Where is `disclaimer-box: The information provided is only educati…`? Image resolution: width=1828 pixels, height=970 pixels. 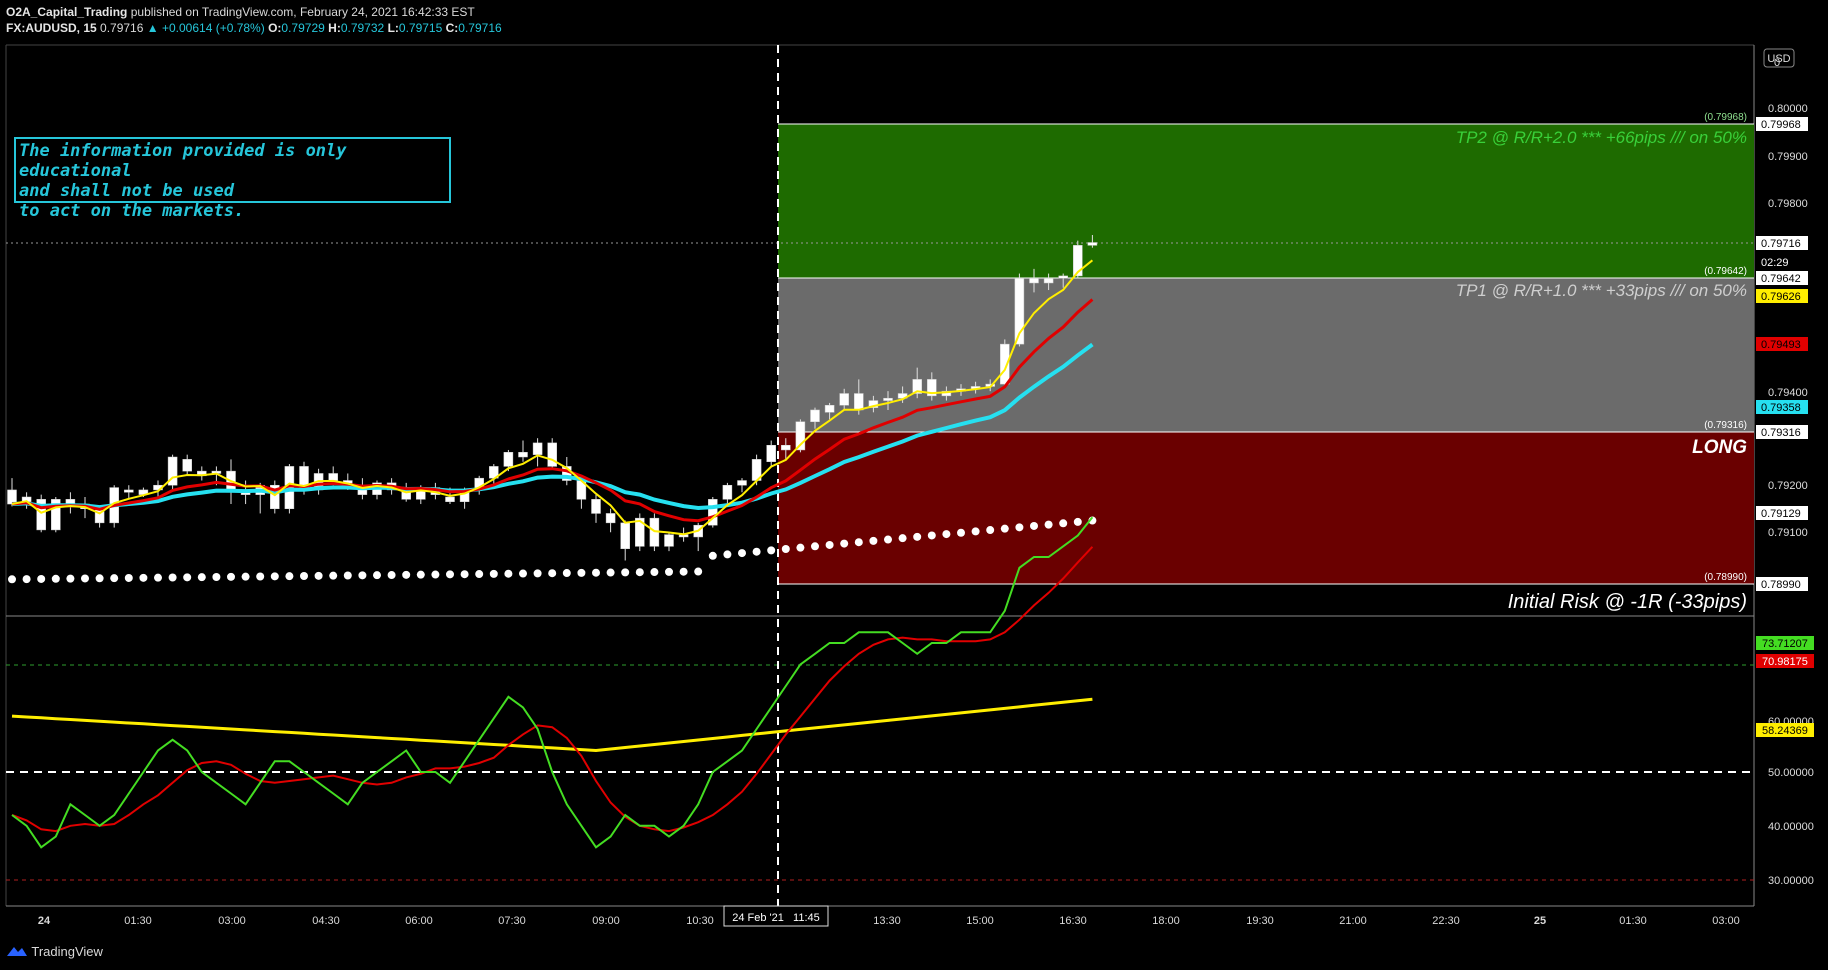
disclaimer-box: The information provided is only educati… is located at coordinates (232, 179).